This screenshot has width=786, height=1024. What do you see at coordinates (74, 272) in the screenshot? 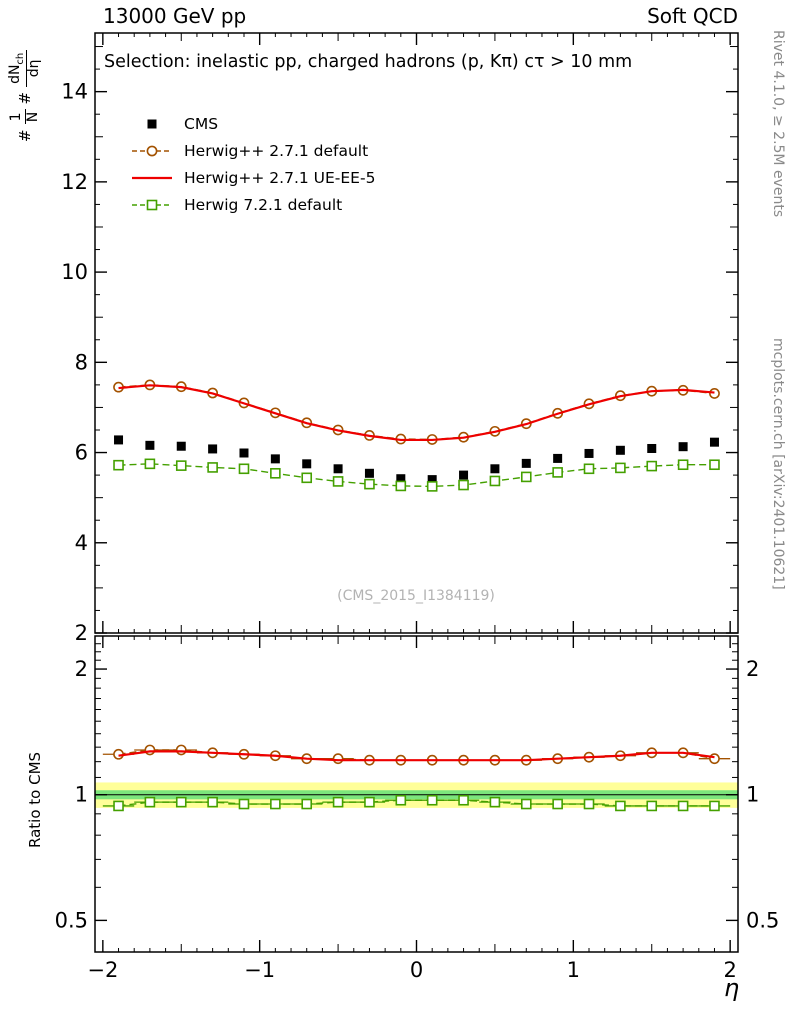
I see `y-tick-label: 10` at bounding box center [74, 272].